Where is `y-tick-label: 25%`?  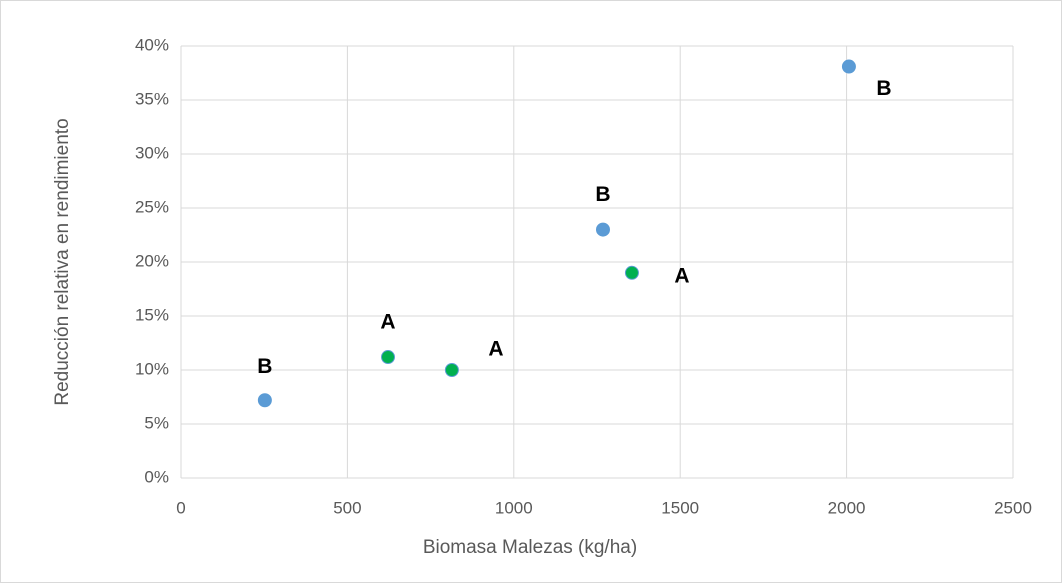 y-tick-label: 25% is located at coordinates (152, 206).